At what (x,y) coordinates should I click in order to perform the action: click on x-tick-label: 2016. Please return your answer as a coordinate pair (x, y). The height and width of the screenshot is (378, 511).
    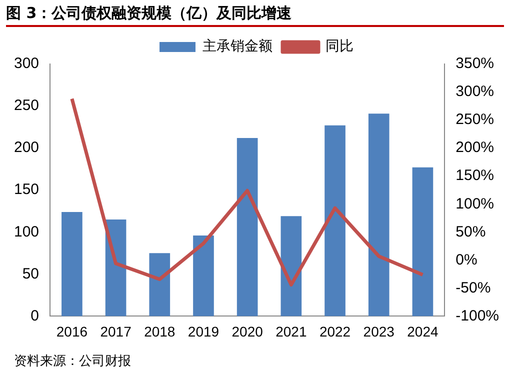
    Looking at the image, I should click on (72, 331).